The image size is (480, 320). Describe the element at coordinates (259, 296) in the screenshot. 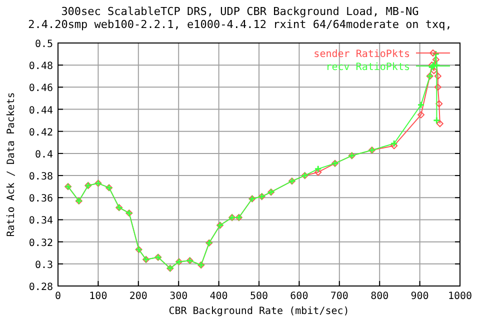

I see `x-tick-label: 500` at that location.